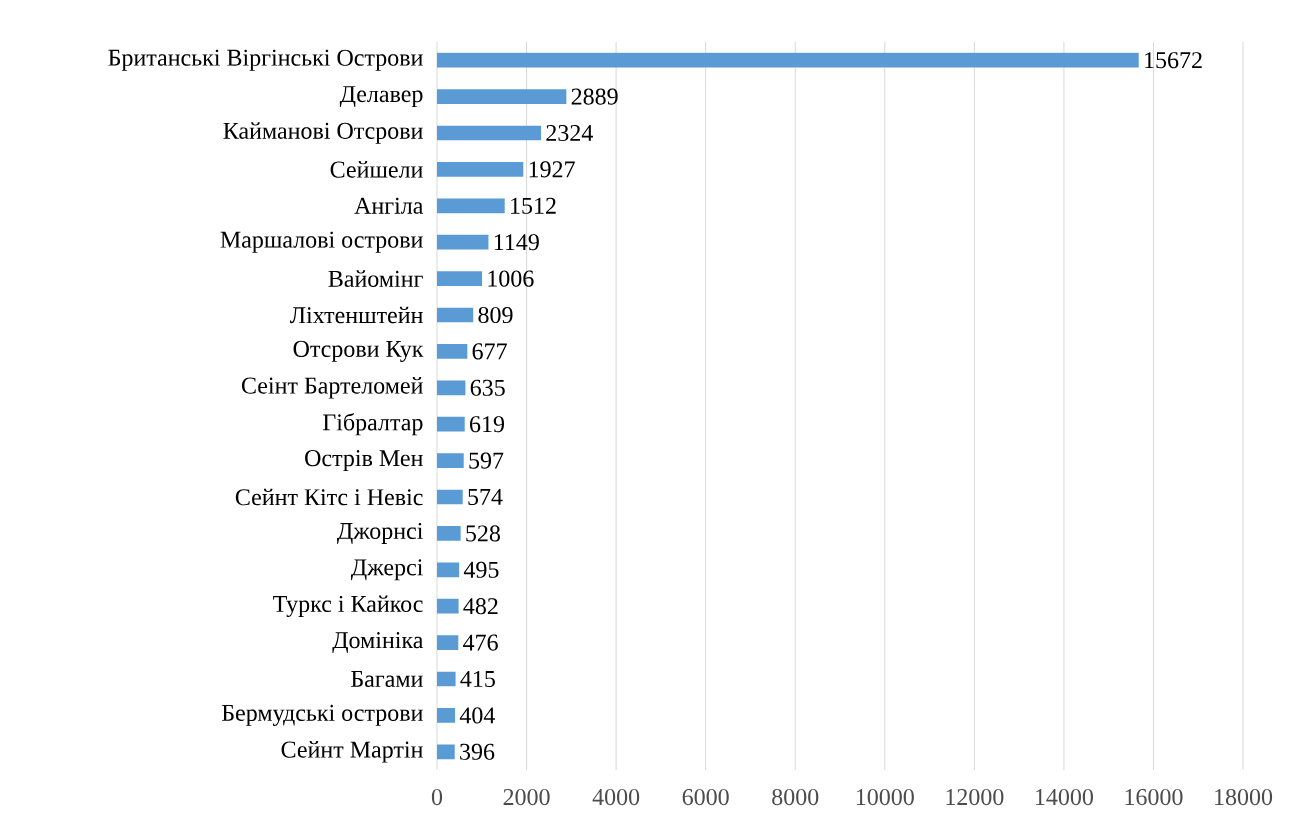 The image size is (1298, 831). I want to click on y-tick-label: Ангіла, so click(389, 205).